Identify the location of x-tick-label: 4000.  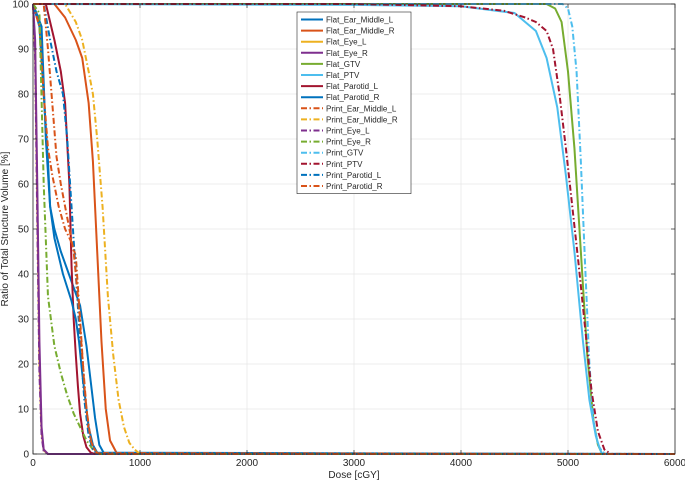
(461, 463).